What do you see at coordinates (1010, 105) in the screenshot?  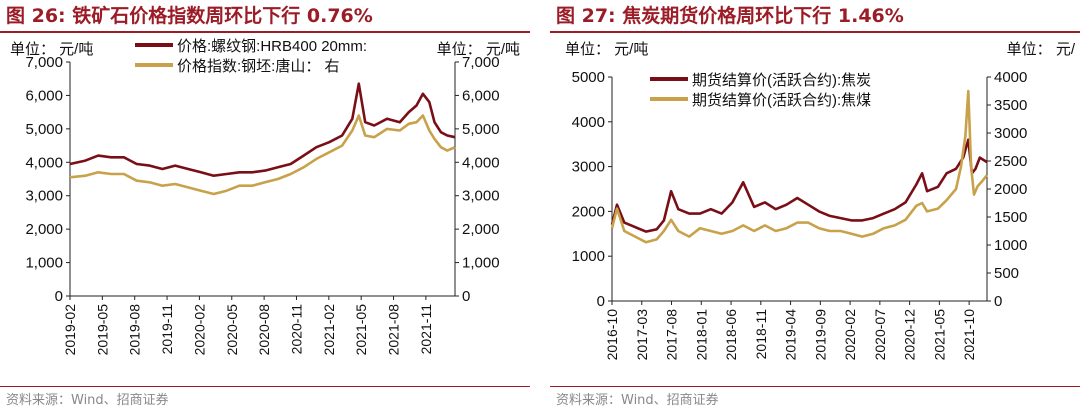 I see `y-tick-label-right: 3500` at bounding box center [1010, 105].